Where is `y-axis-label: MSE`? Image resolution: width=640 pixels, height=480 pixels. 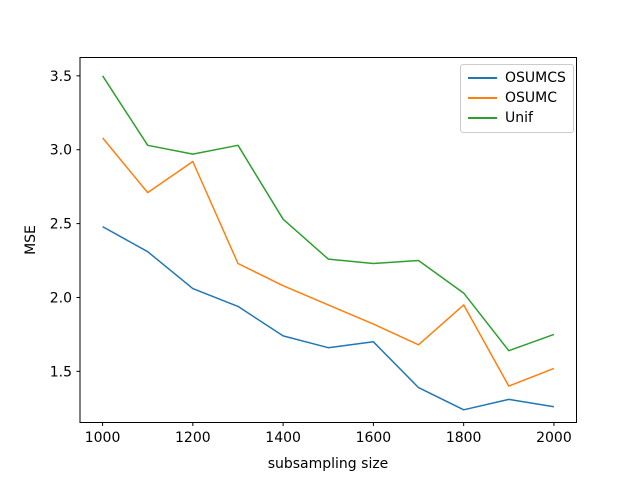
y-axis-label: MSE is located at coordinates (31, 240).